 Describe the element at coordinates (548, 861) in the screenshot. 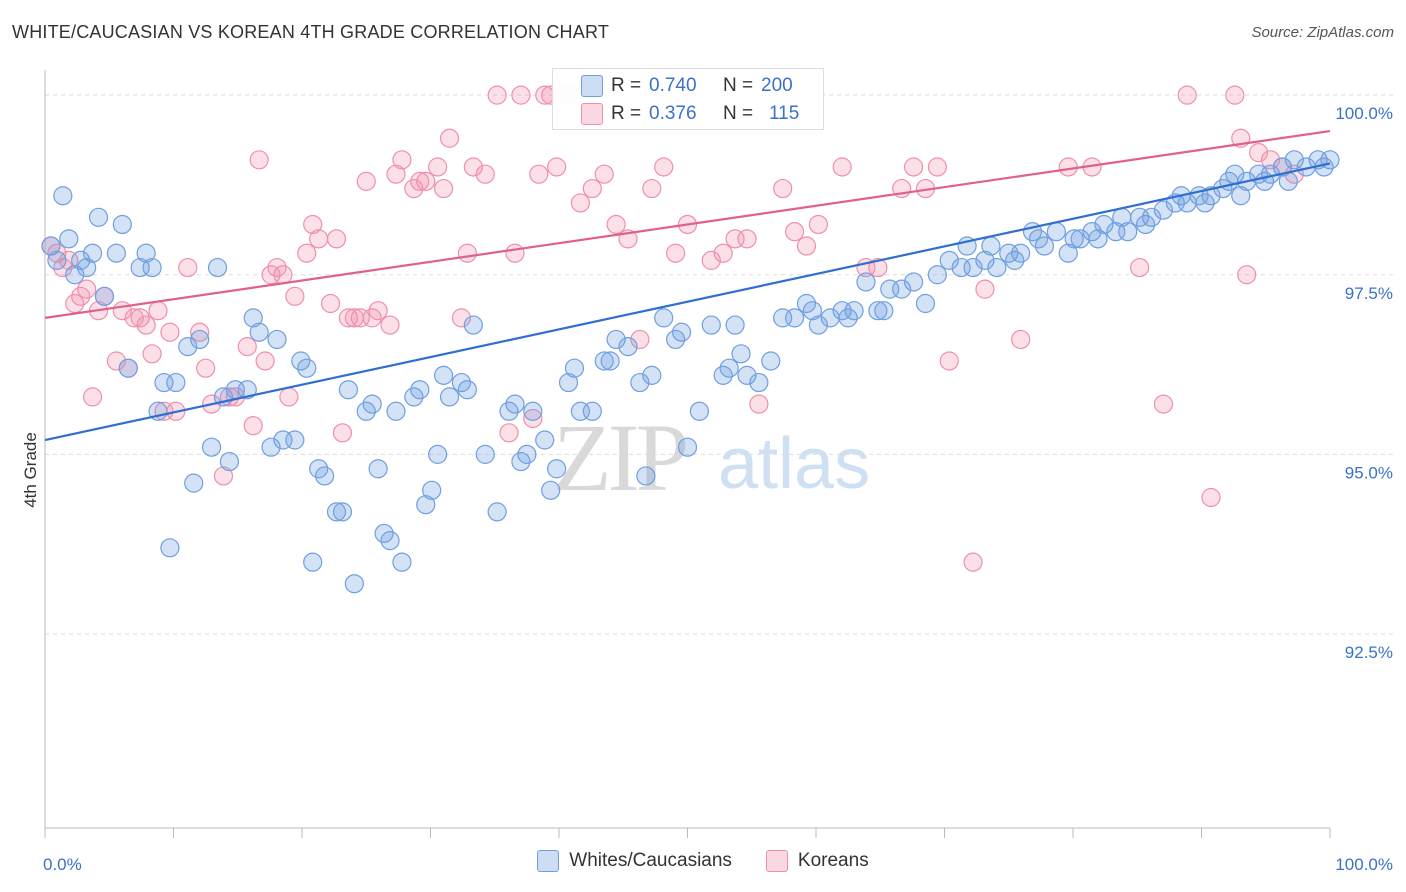

I see `legend-swatch-white` at that location.